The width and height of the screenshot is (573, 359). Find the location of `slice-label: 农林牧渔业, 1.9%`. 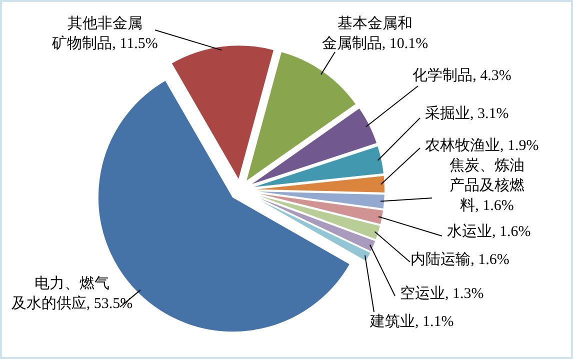

slice-label: 农林牧渔业, 1.9% is located at coordinates (482, 146).